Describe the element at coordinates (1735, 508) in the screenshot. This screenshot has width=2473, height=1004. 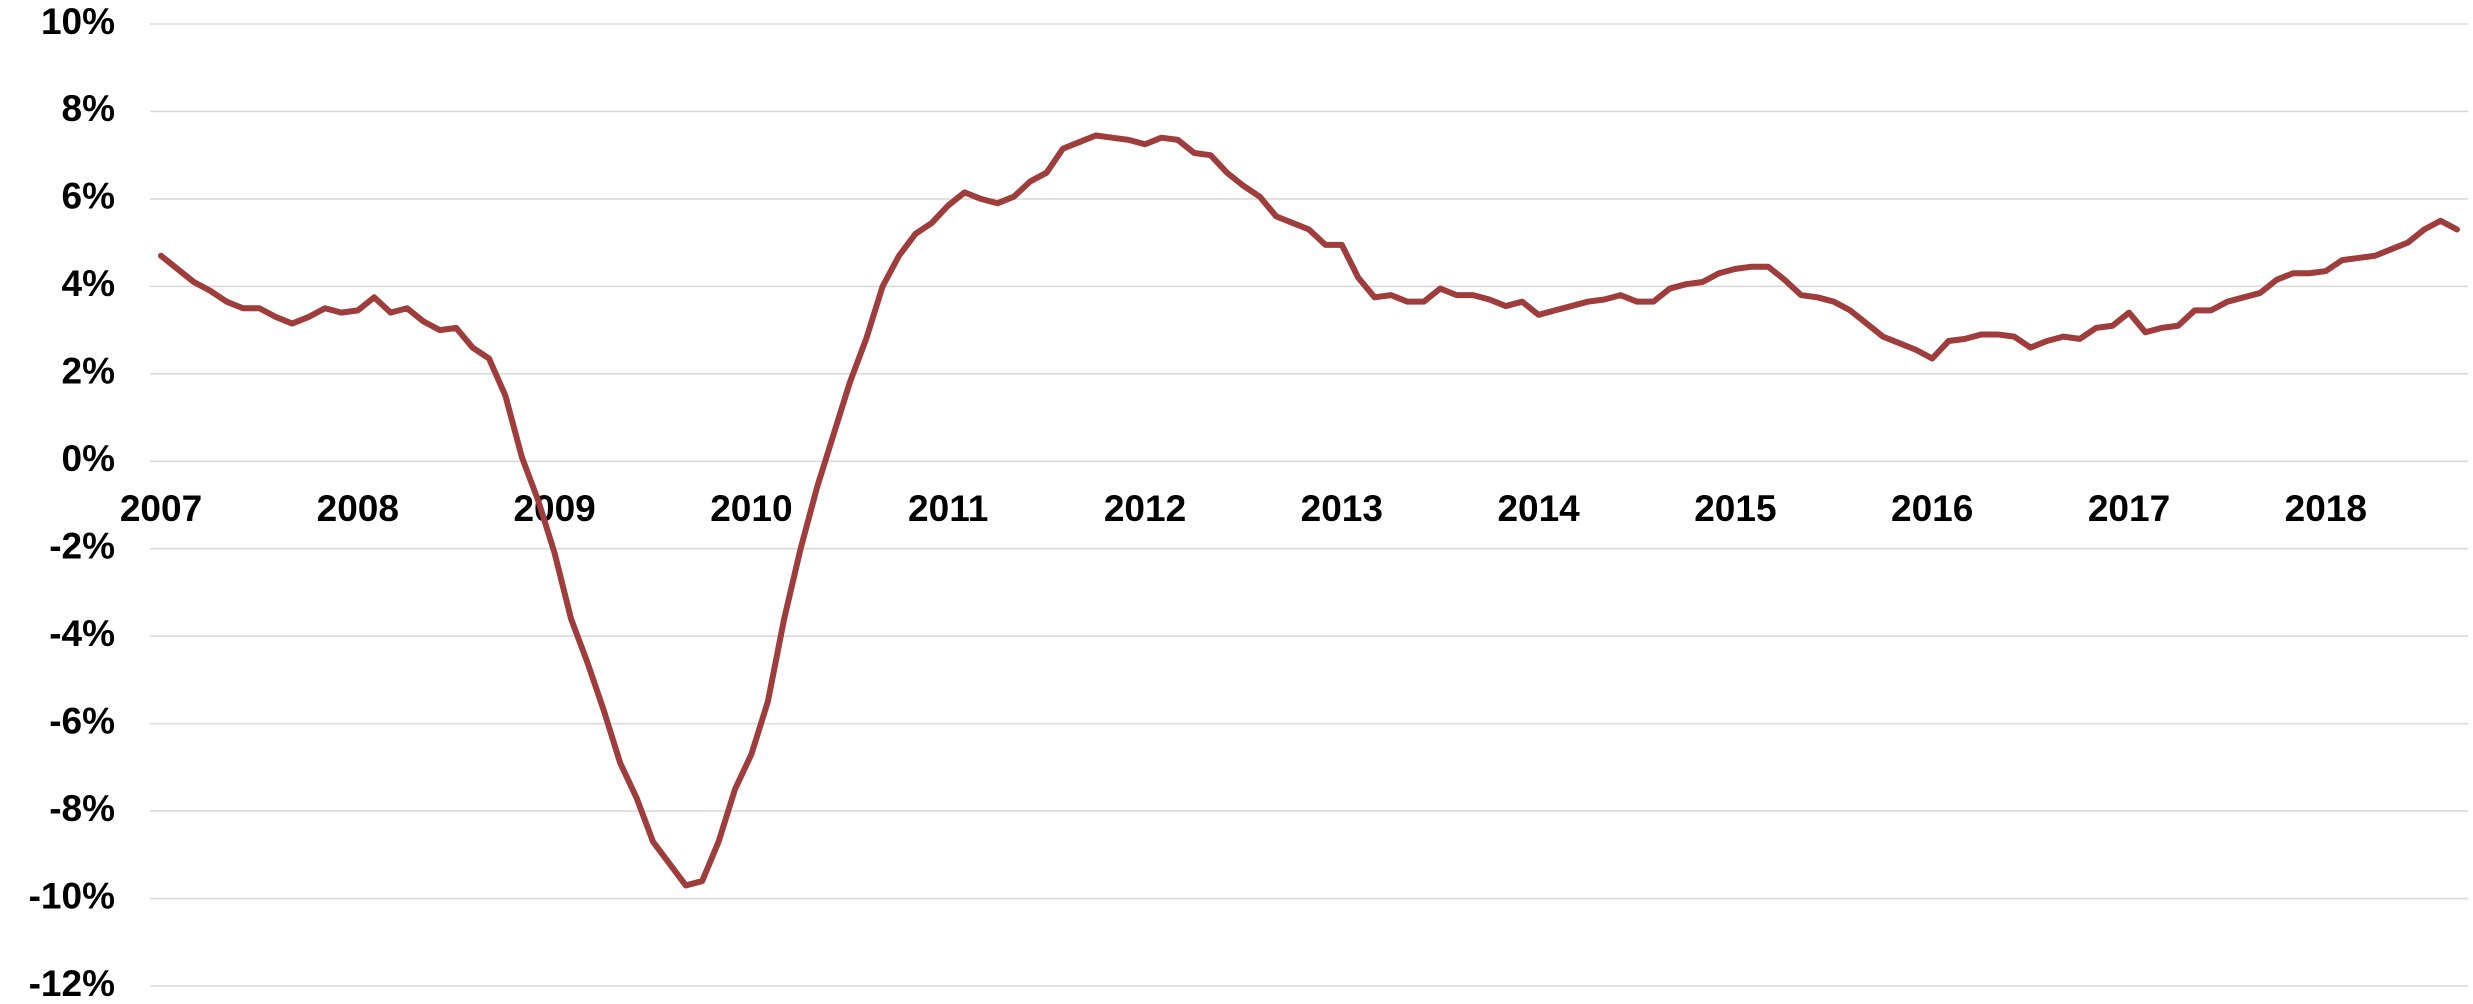
I see `x-tick-label: 2015` at that location.